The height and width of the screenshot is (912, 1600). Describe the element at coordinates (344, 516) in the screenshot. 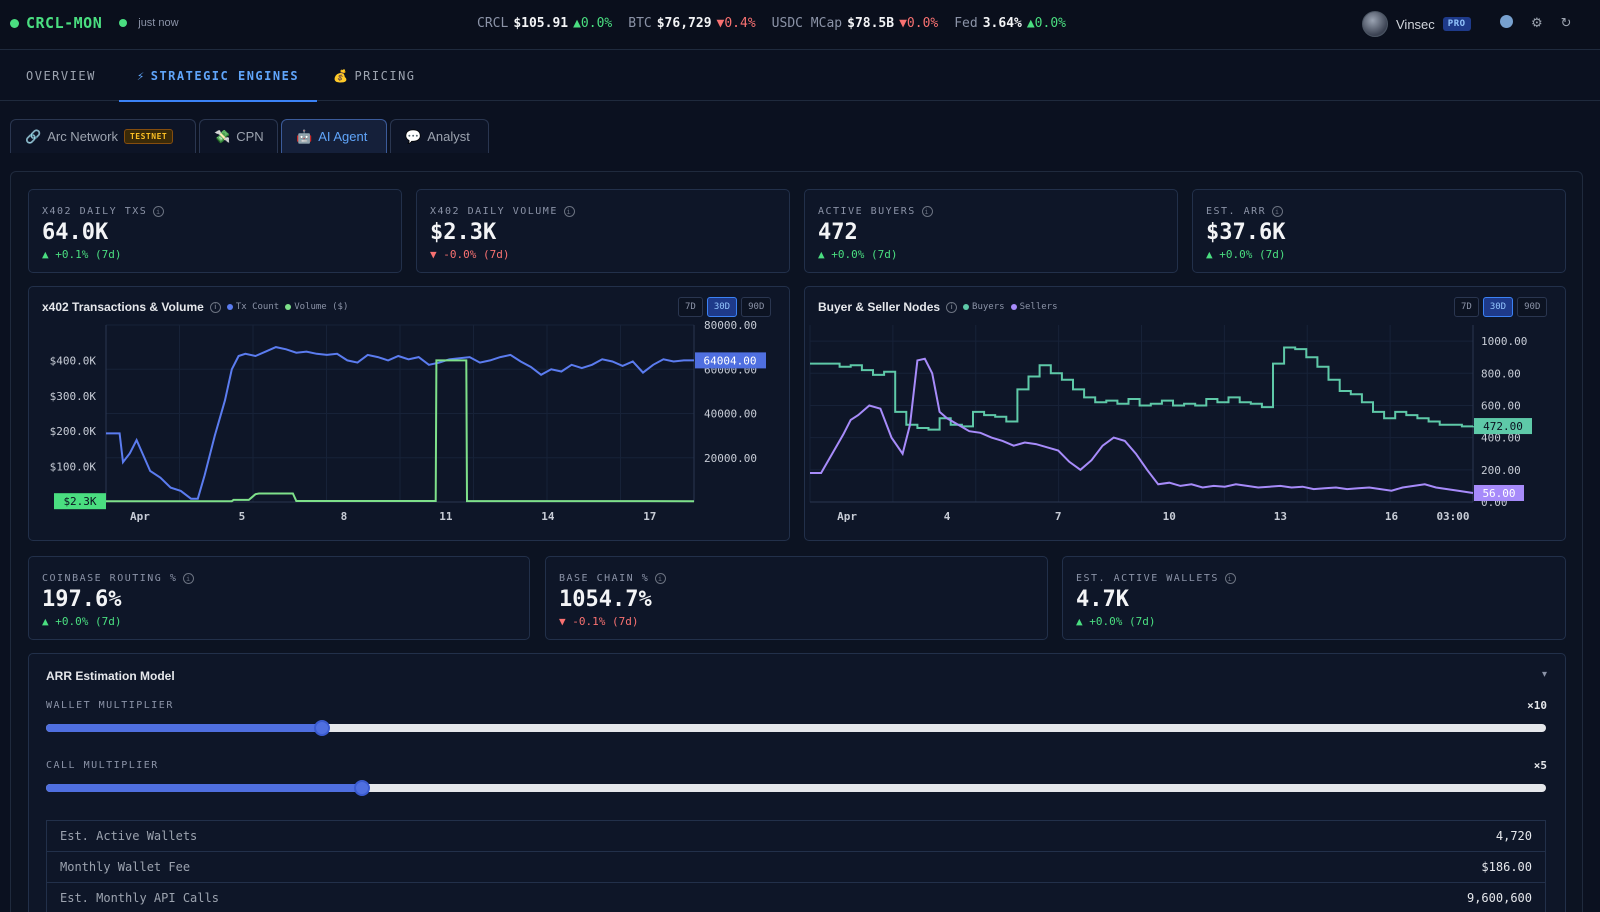

I see `x-tick-label: 8` at that location.